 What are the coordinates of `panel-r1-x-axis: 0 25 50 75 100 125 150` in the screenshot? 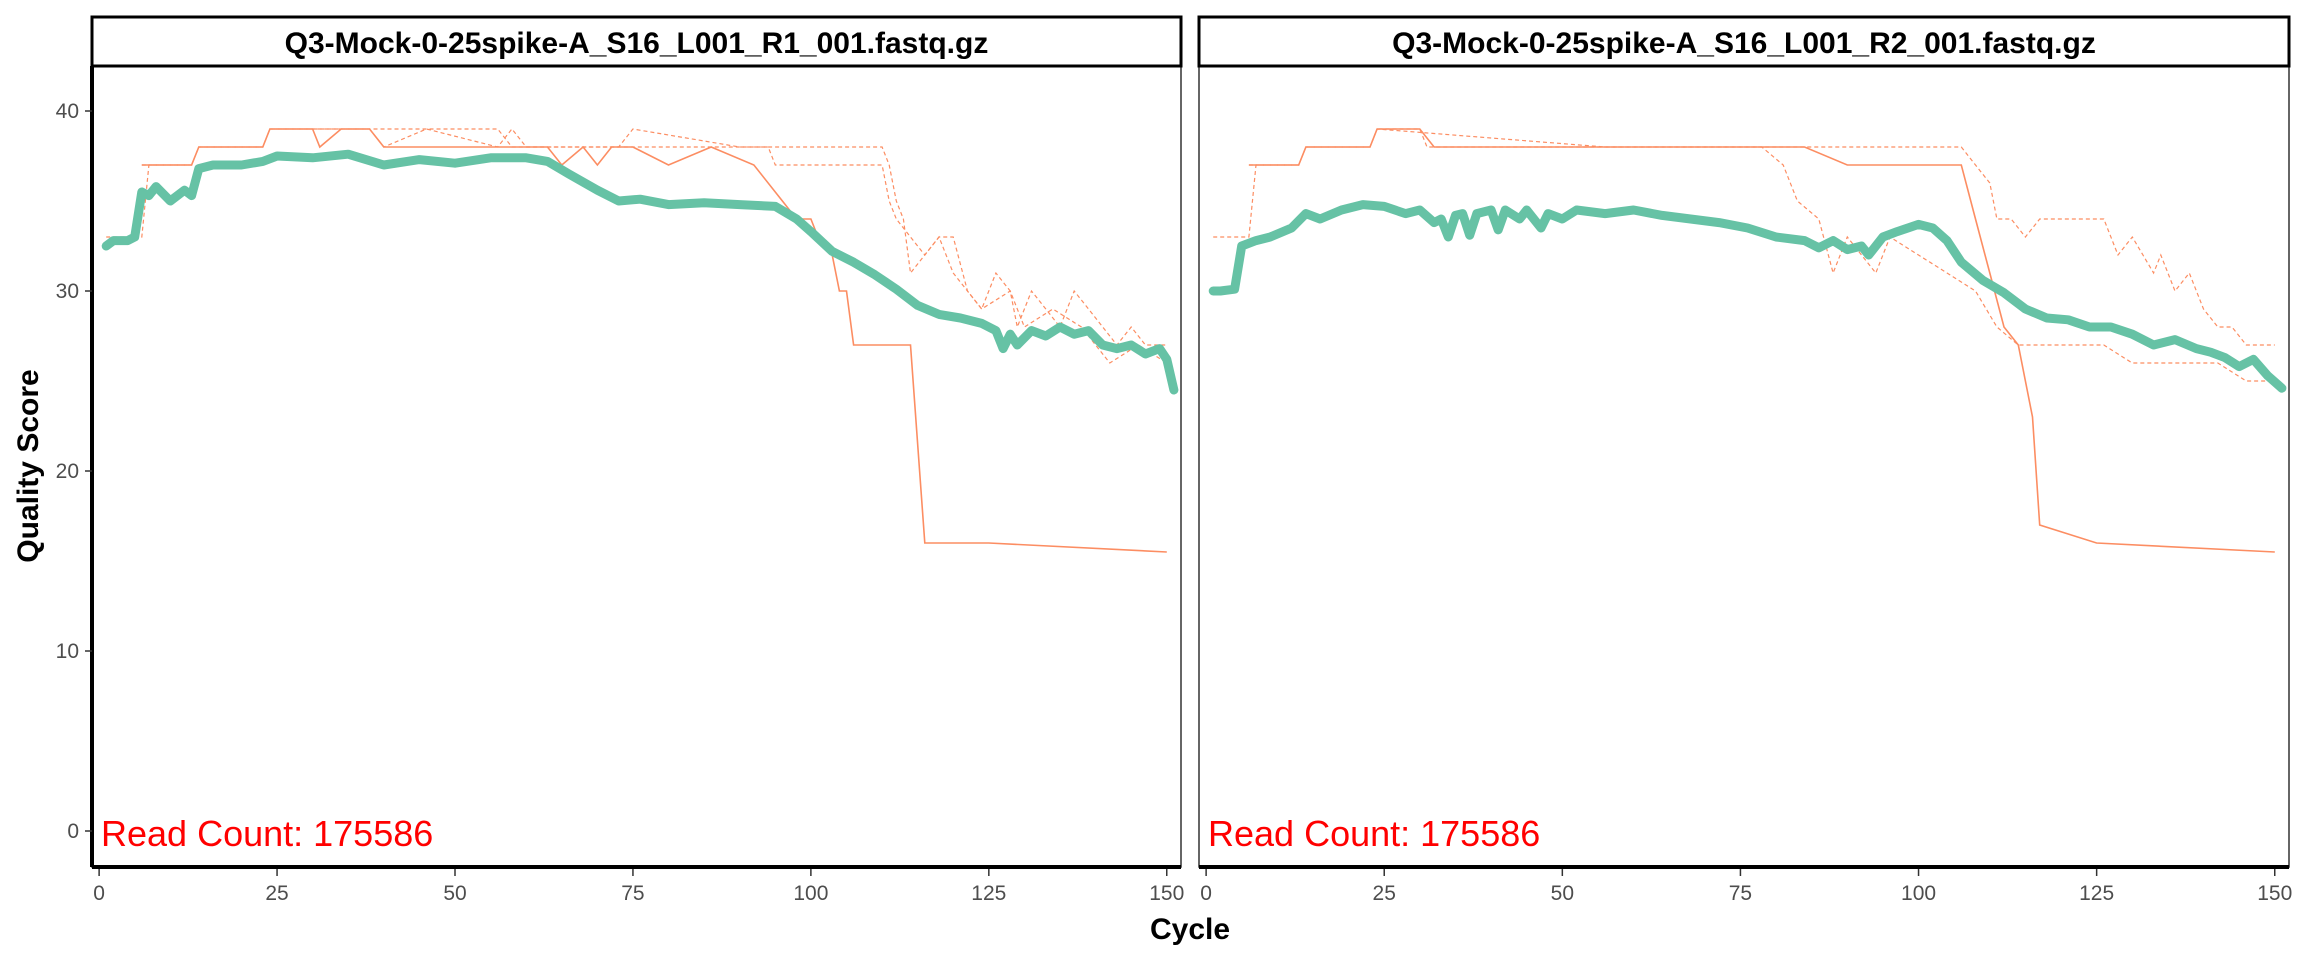 It's located at (638, 887).